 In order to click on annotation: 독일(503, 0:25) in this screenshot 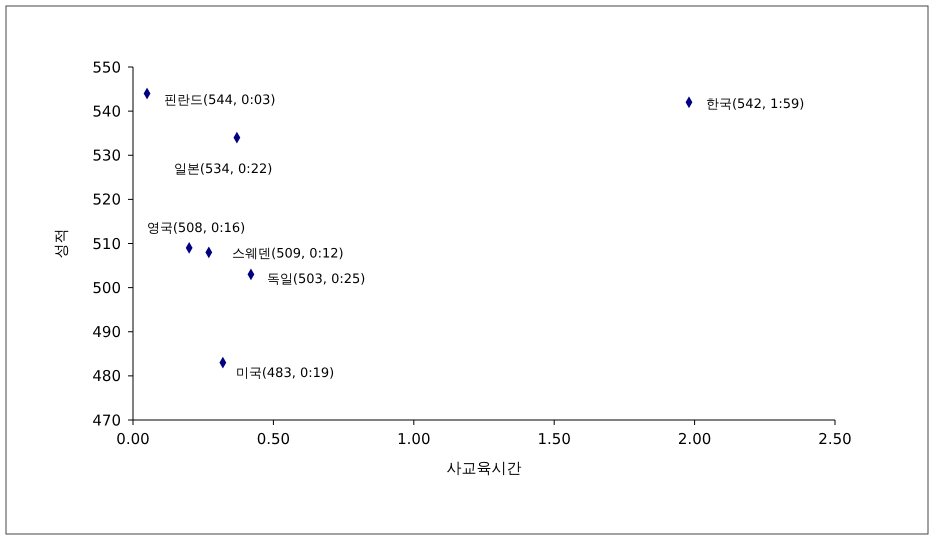, I will do `click(316, 279)`.